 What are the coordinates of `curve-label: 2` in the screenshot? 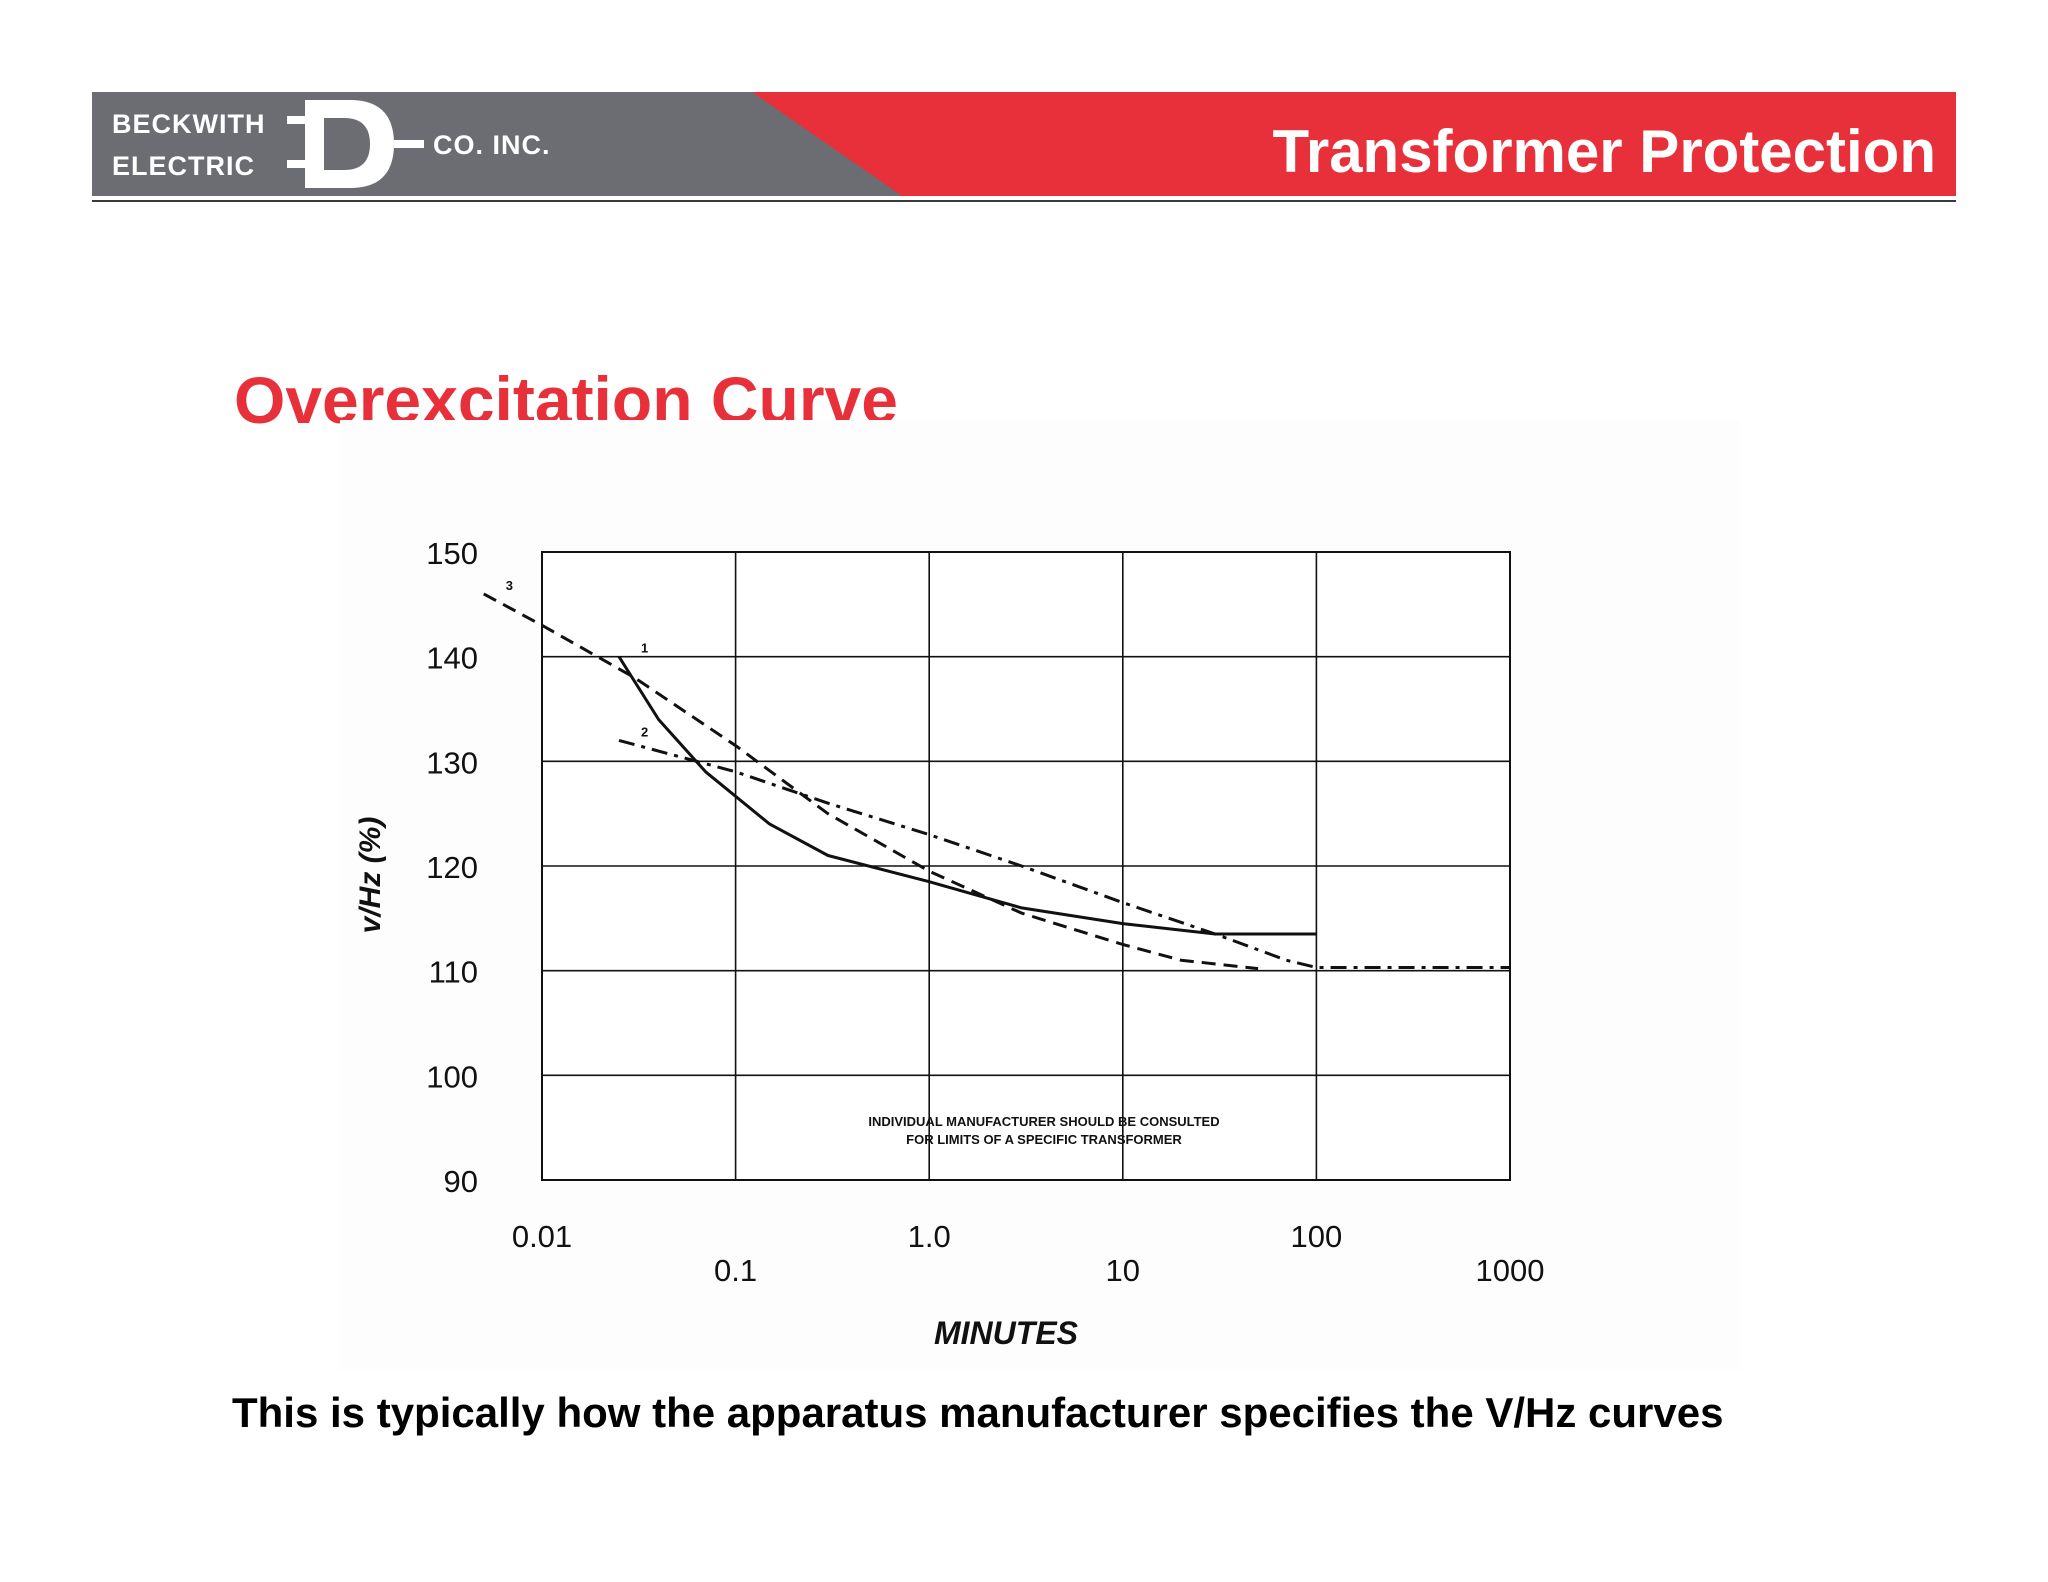 It's located at (644, 731).